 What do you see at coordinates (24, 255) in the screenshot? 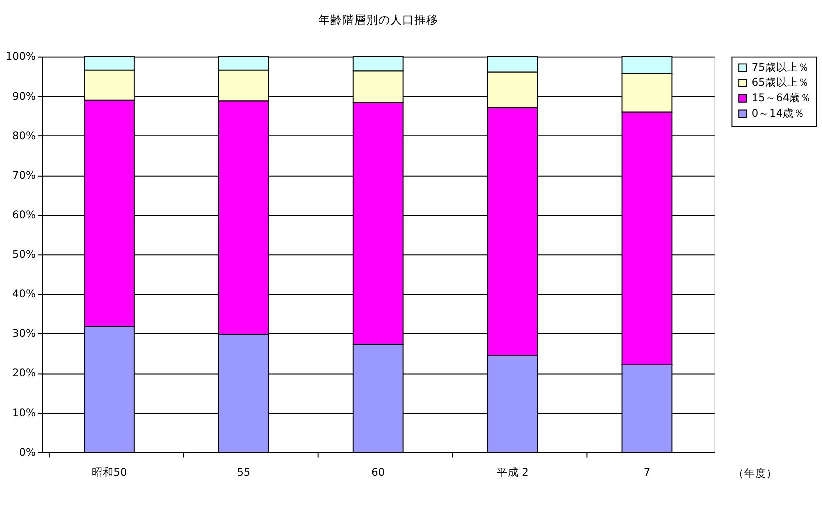
I see `y-tick-label: 50%` at bounding box center [24, 255].